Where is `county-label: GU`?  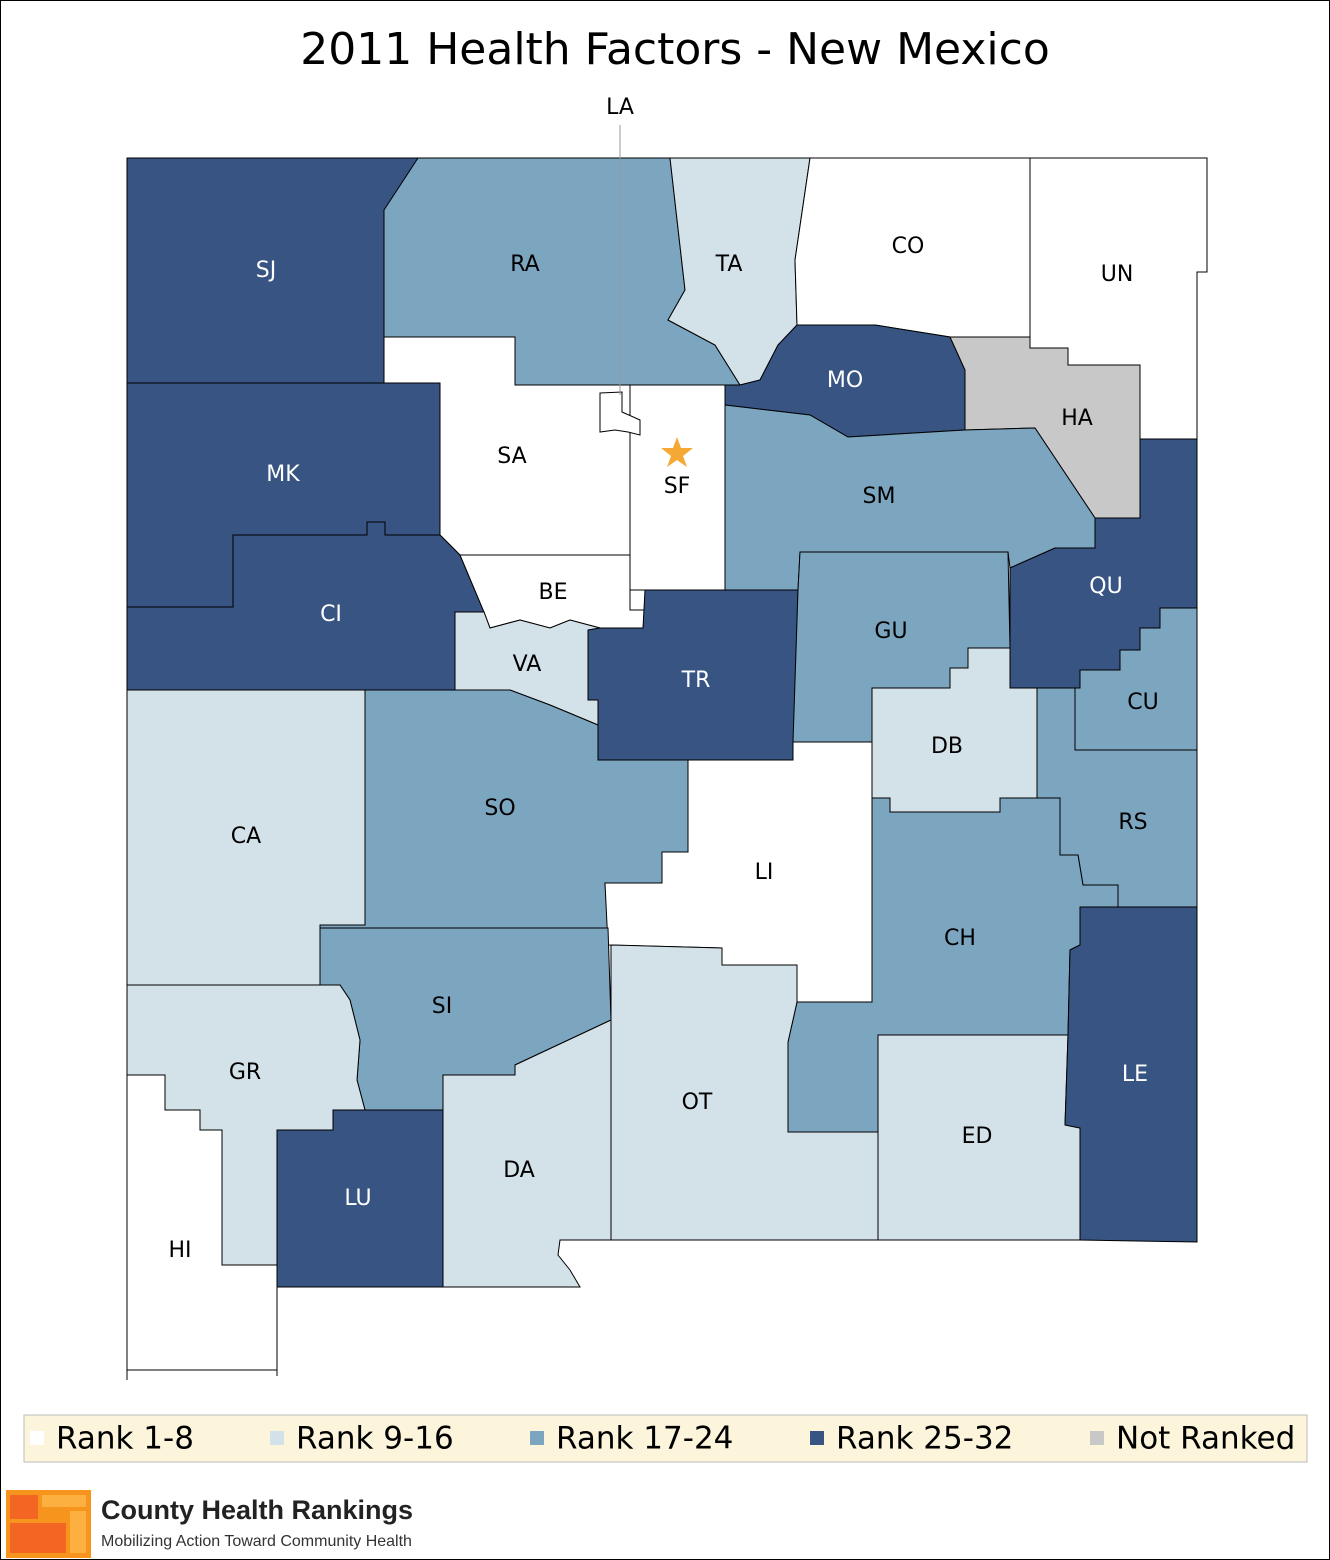
county-label: GU is located at coordinates (890, 631).